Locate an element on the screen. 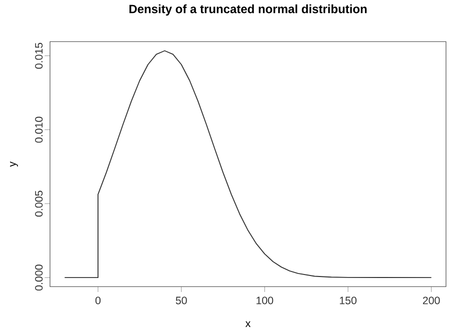  x-tick-label: 100 is located at coordinates (265, 300).